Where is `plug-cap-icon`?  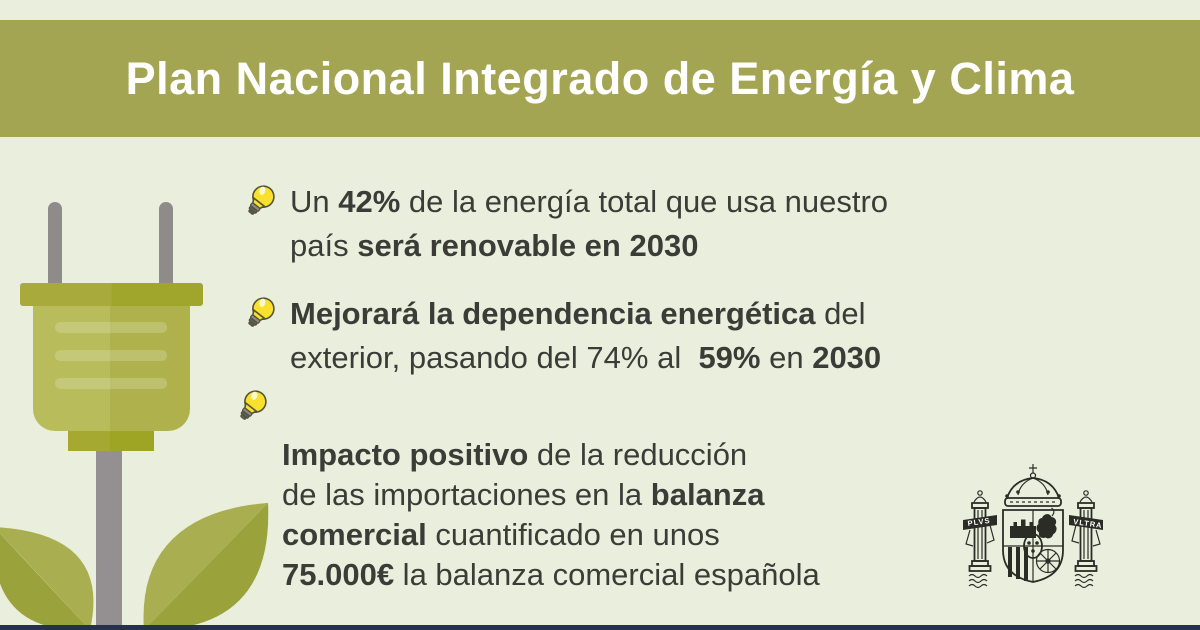
plug-cap-icon is located at coordinates (111, 294).